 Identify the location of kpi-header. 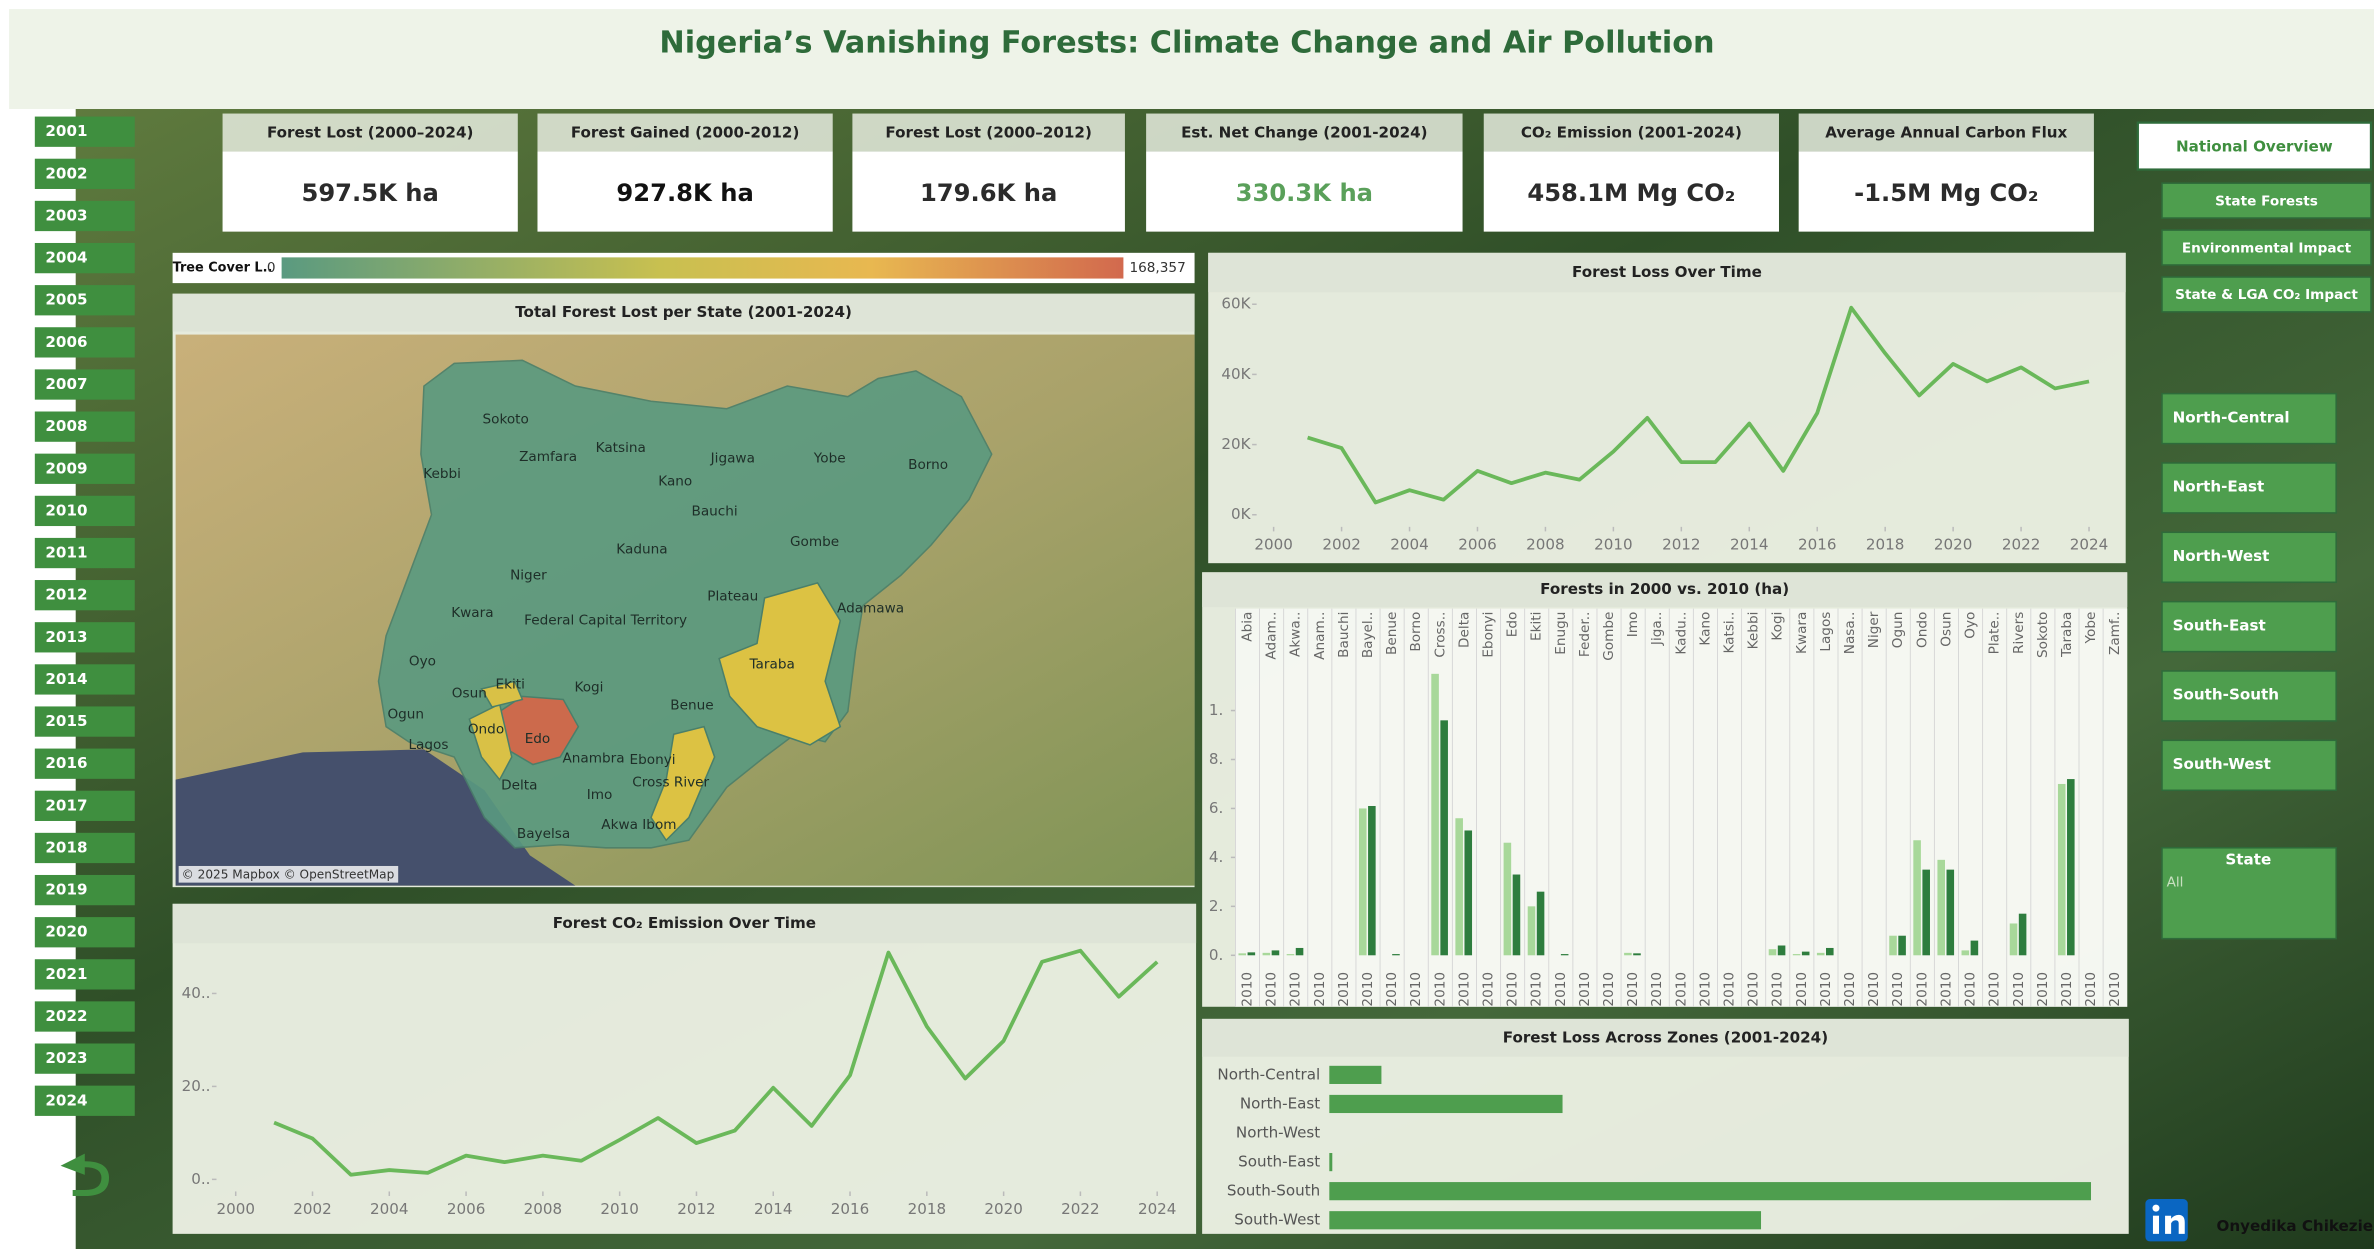
(1631, 132).